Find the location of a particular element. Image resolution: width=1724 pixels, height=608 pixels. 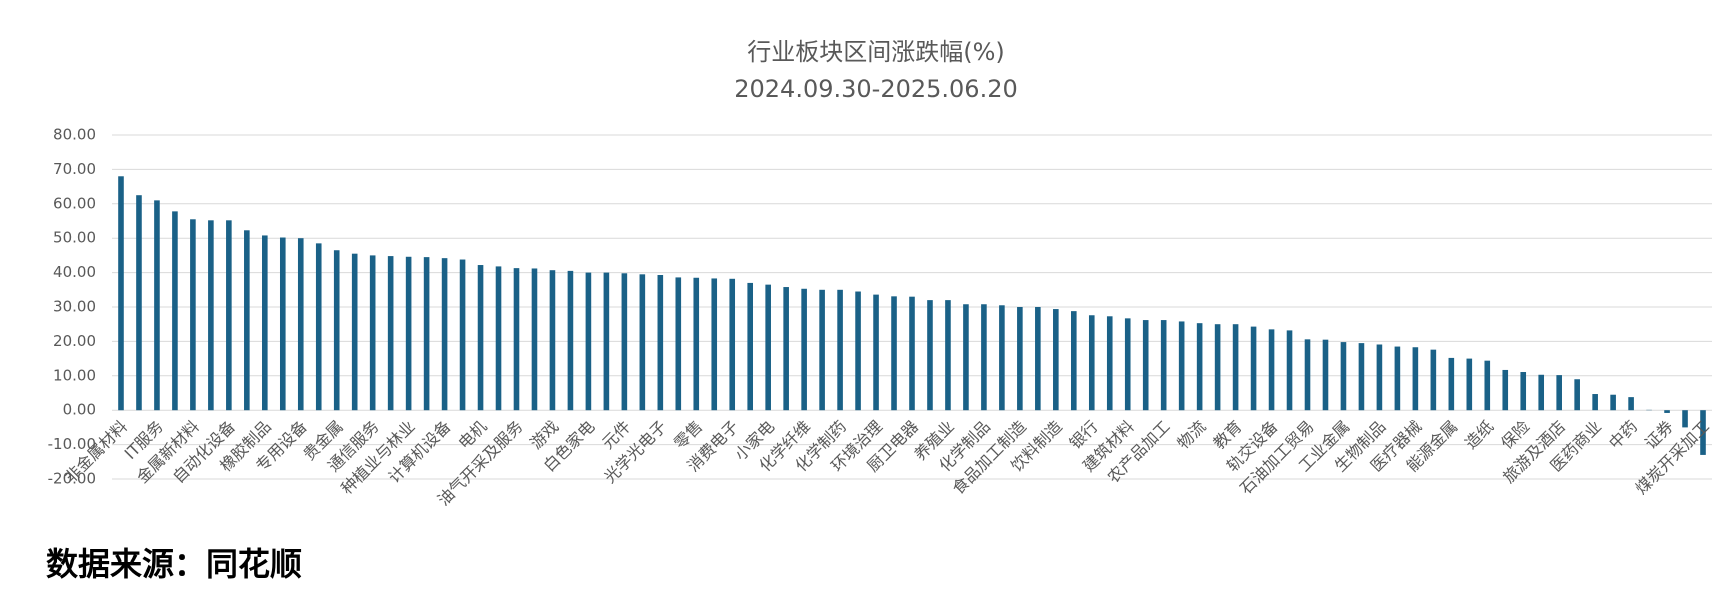

y-tick-label: 10.00 is located at coordinates (74, 375).